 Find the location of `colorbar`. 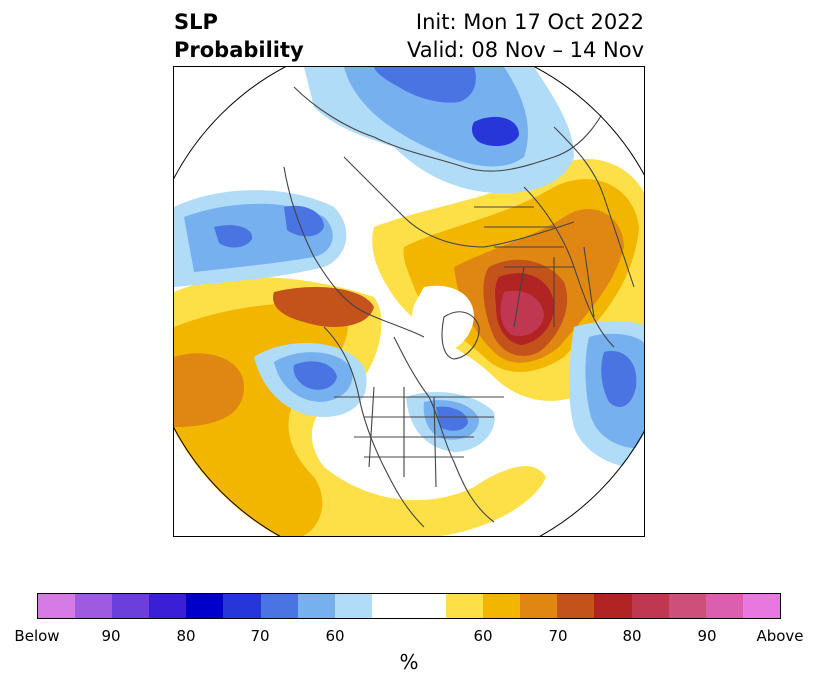

colorbar is located at coordinates (409, 606).